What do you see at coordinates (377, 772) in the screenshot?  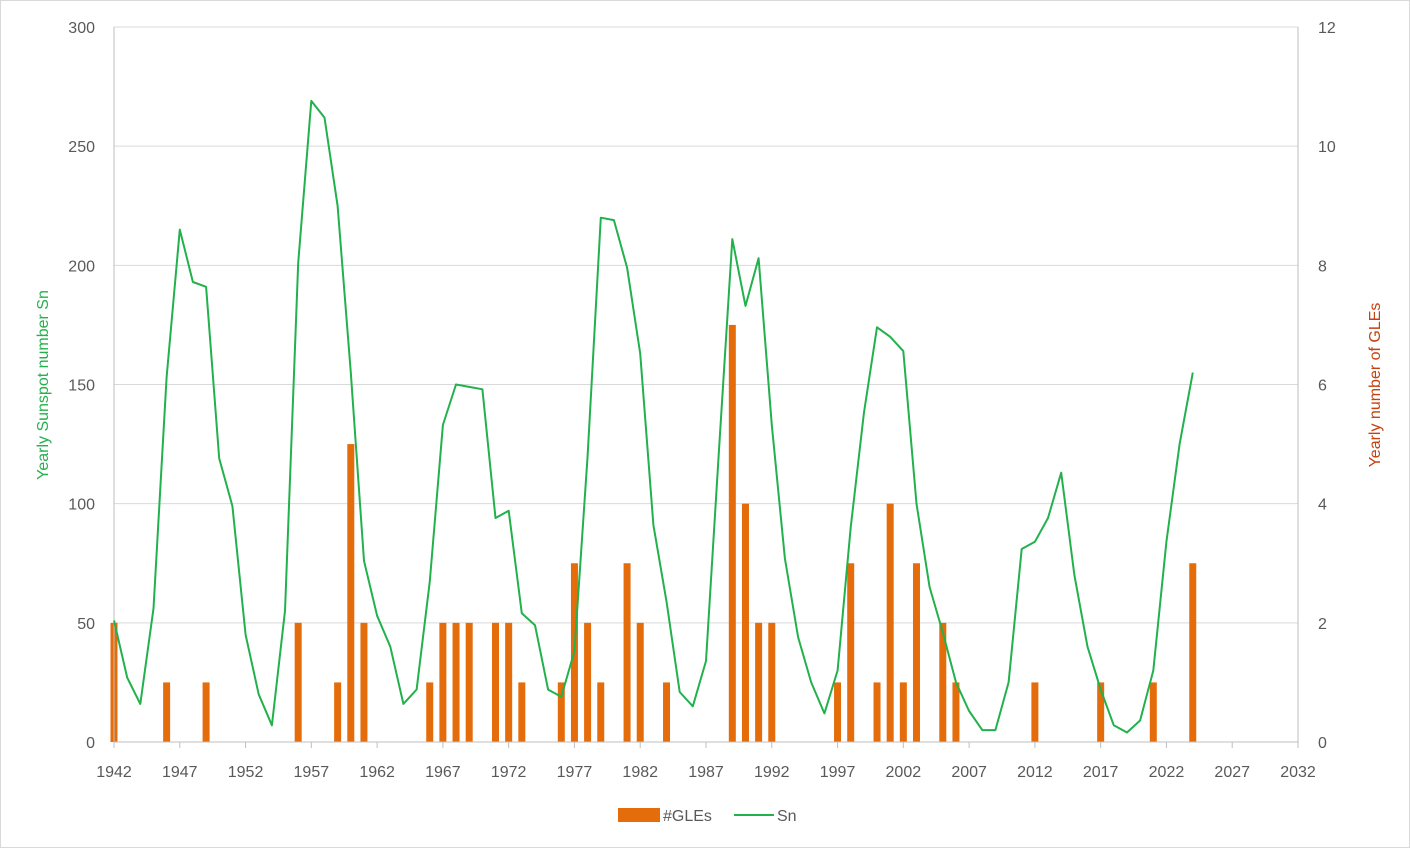 I see `x-tick-label: 1962` at bounding box center [377, 772].